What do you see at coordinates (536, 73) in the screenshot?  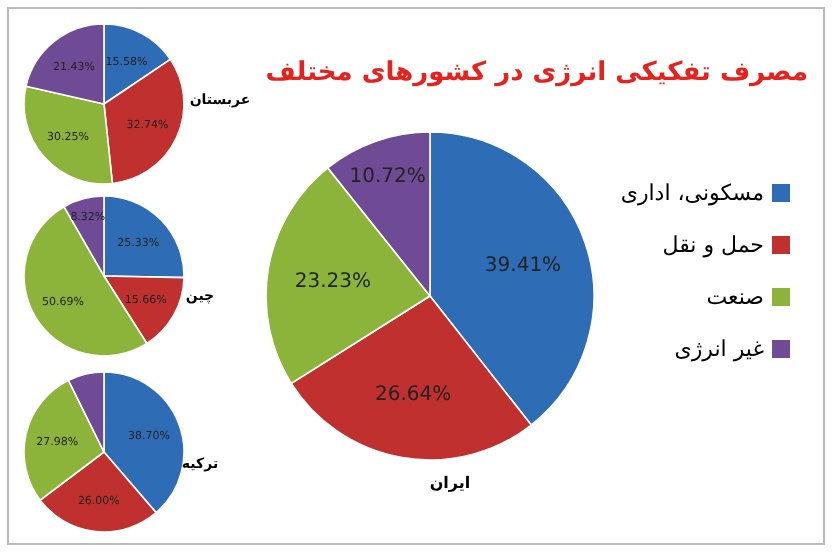 I see `chart-title: مصرف تفکیکی انرژی در کشورهای مختلف` at bounding box center [536, 73].